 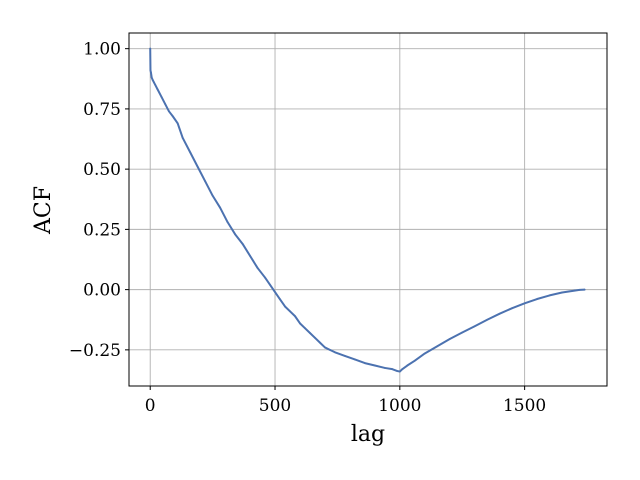 I want to click on x-tick-label: 500, so click(x=275, y=406).